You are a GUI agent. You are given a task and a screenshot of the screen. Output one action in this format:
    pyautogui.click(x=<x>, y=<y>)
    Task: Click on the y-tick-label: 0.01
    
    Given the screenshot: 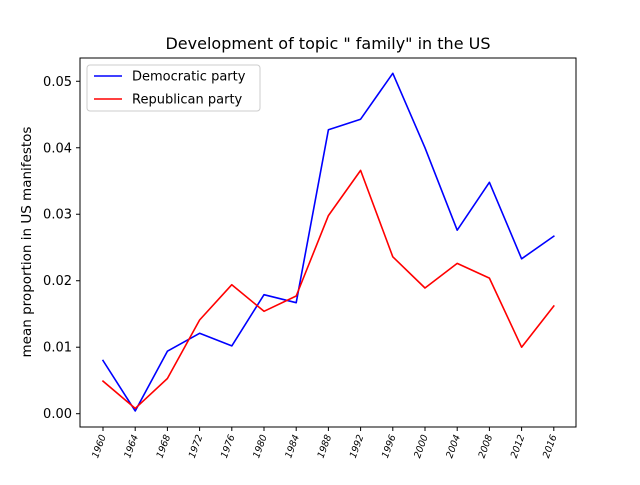 What is the action you would take?
    pyautogui.click(x=57, y=348)
    